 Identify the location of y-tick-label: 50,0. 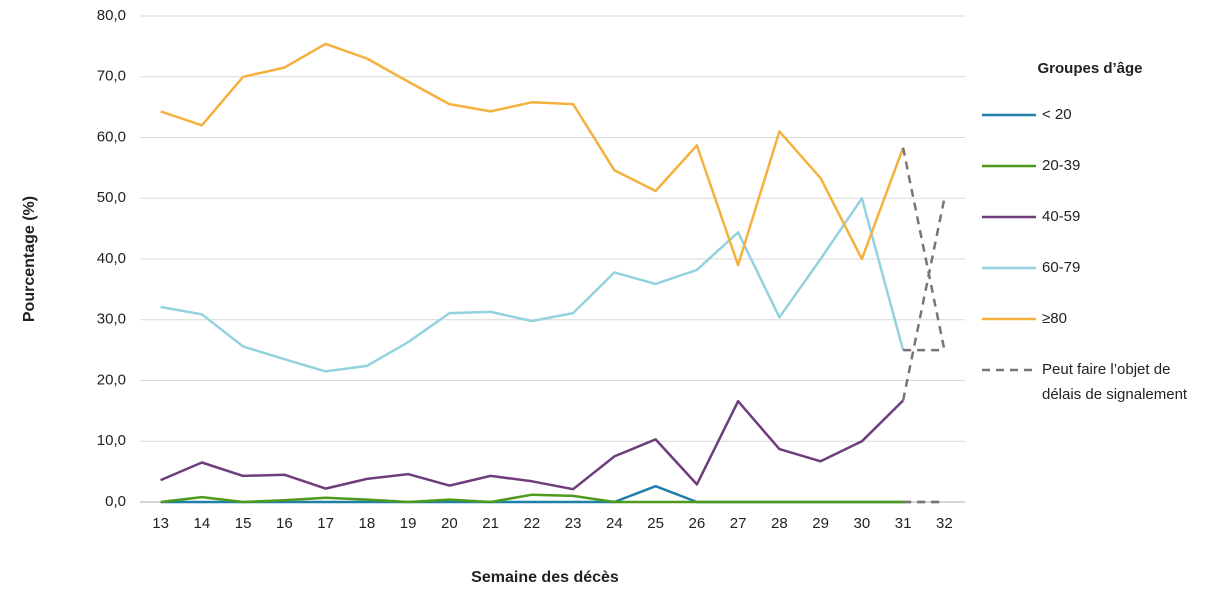
(111, 197).